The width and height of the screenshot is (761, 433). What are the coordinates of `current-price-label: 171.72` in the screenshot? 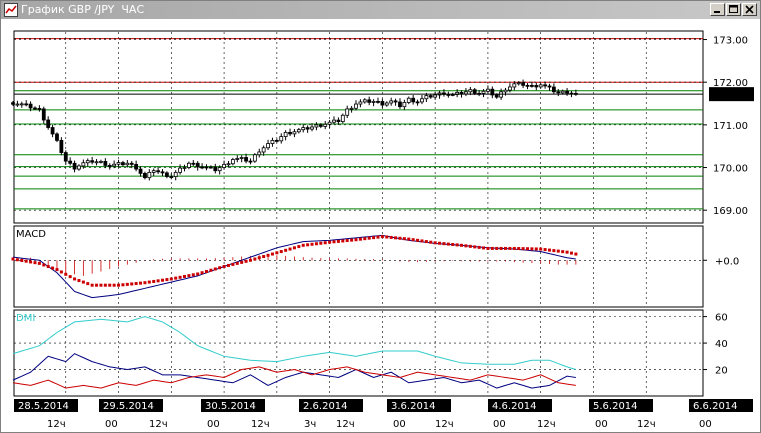 It's located at (730, 95).